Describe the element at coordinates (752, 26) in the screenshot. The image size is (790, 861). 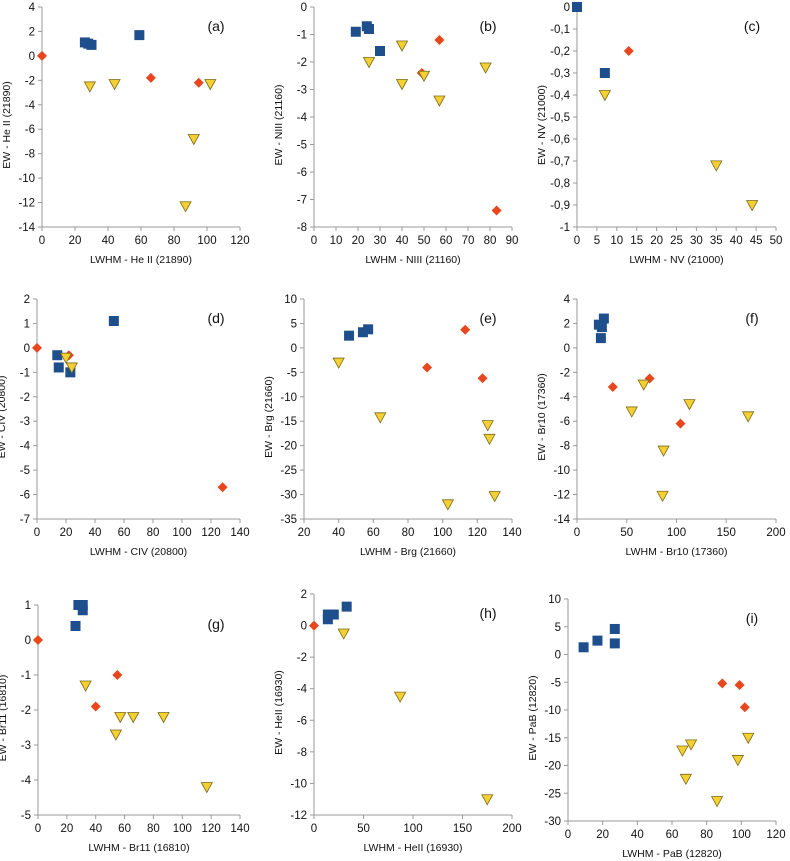
I see `panel-label: (c)` at that location.